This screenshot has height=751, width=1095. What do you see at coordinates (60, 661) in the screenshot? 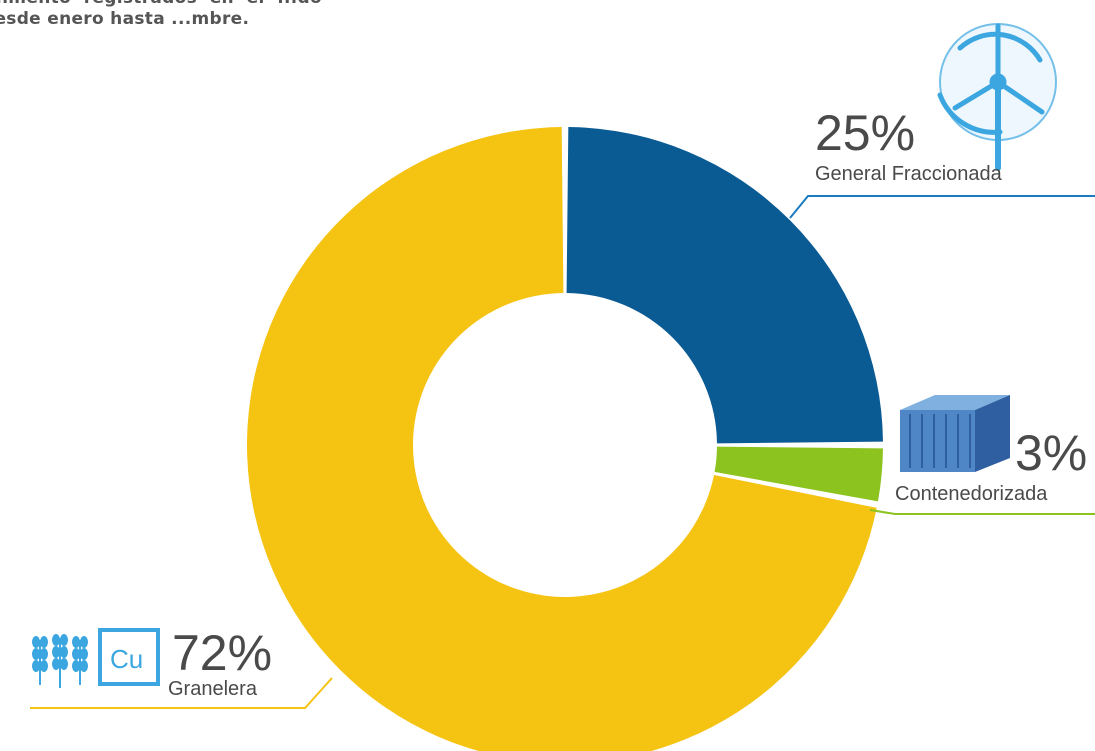
I see `wheat-icon` at bounding box center [60, 661].